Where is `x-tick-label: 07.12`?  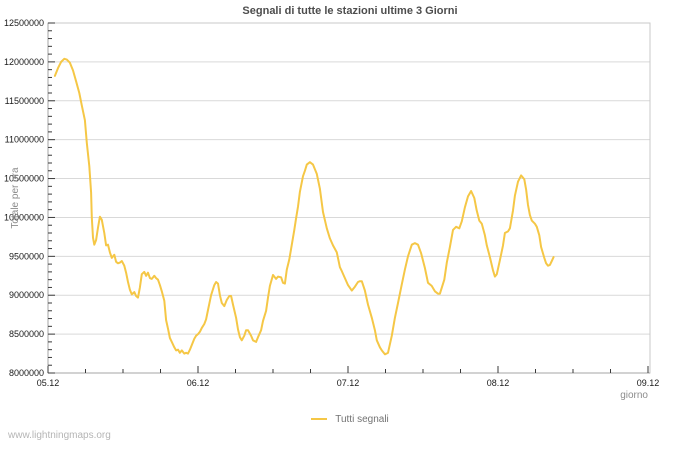 x-tick-label: 07.12 is located at coordinates (348, 383).